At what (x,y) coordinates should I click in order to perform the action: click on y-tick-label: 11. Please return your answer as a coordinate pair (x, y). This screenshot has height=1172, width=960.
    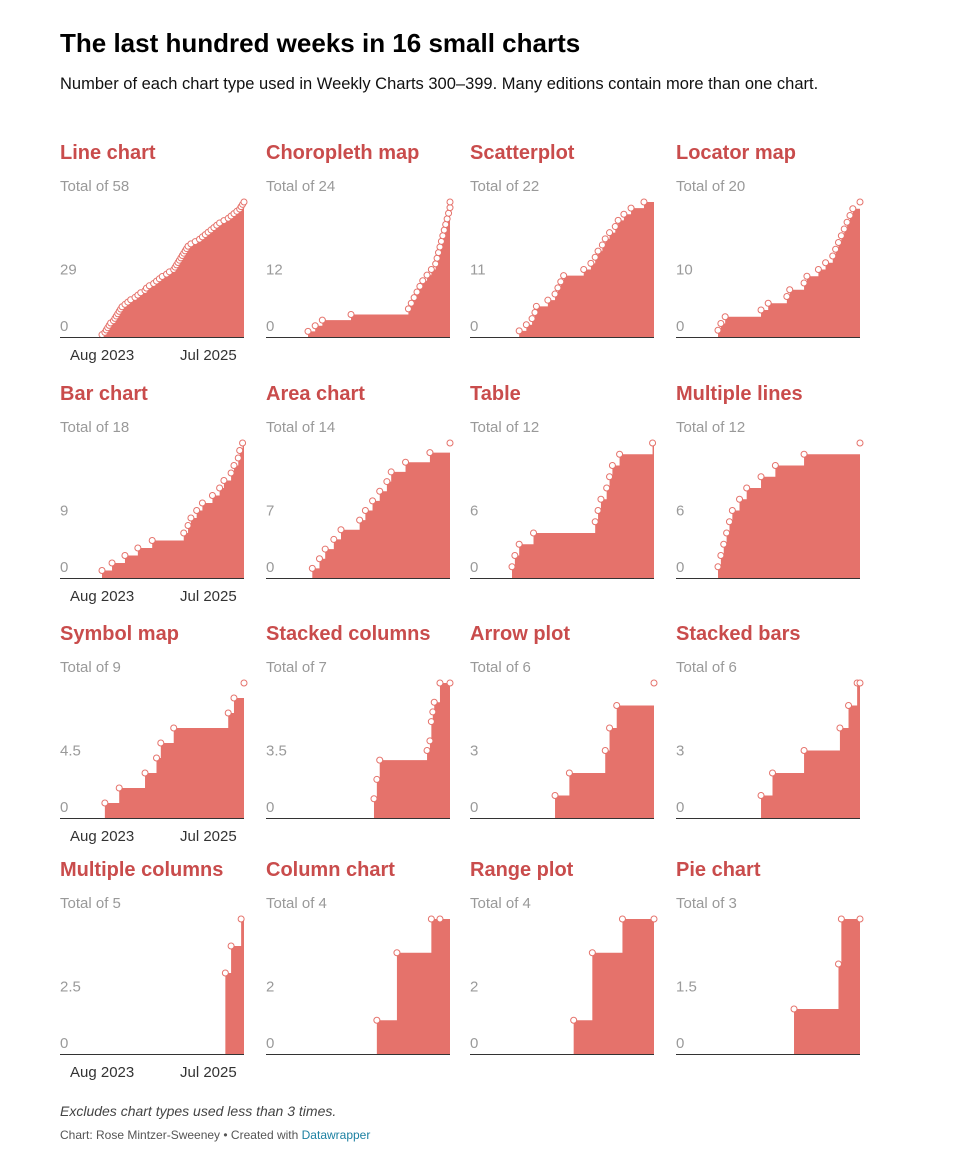
    Looking at the image, I should click on (478, 270).